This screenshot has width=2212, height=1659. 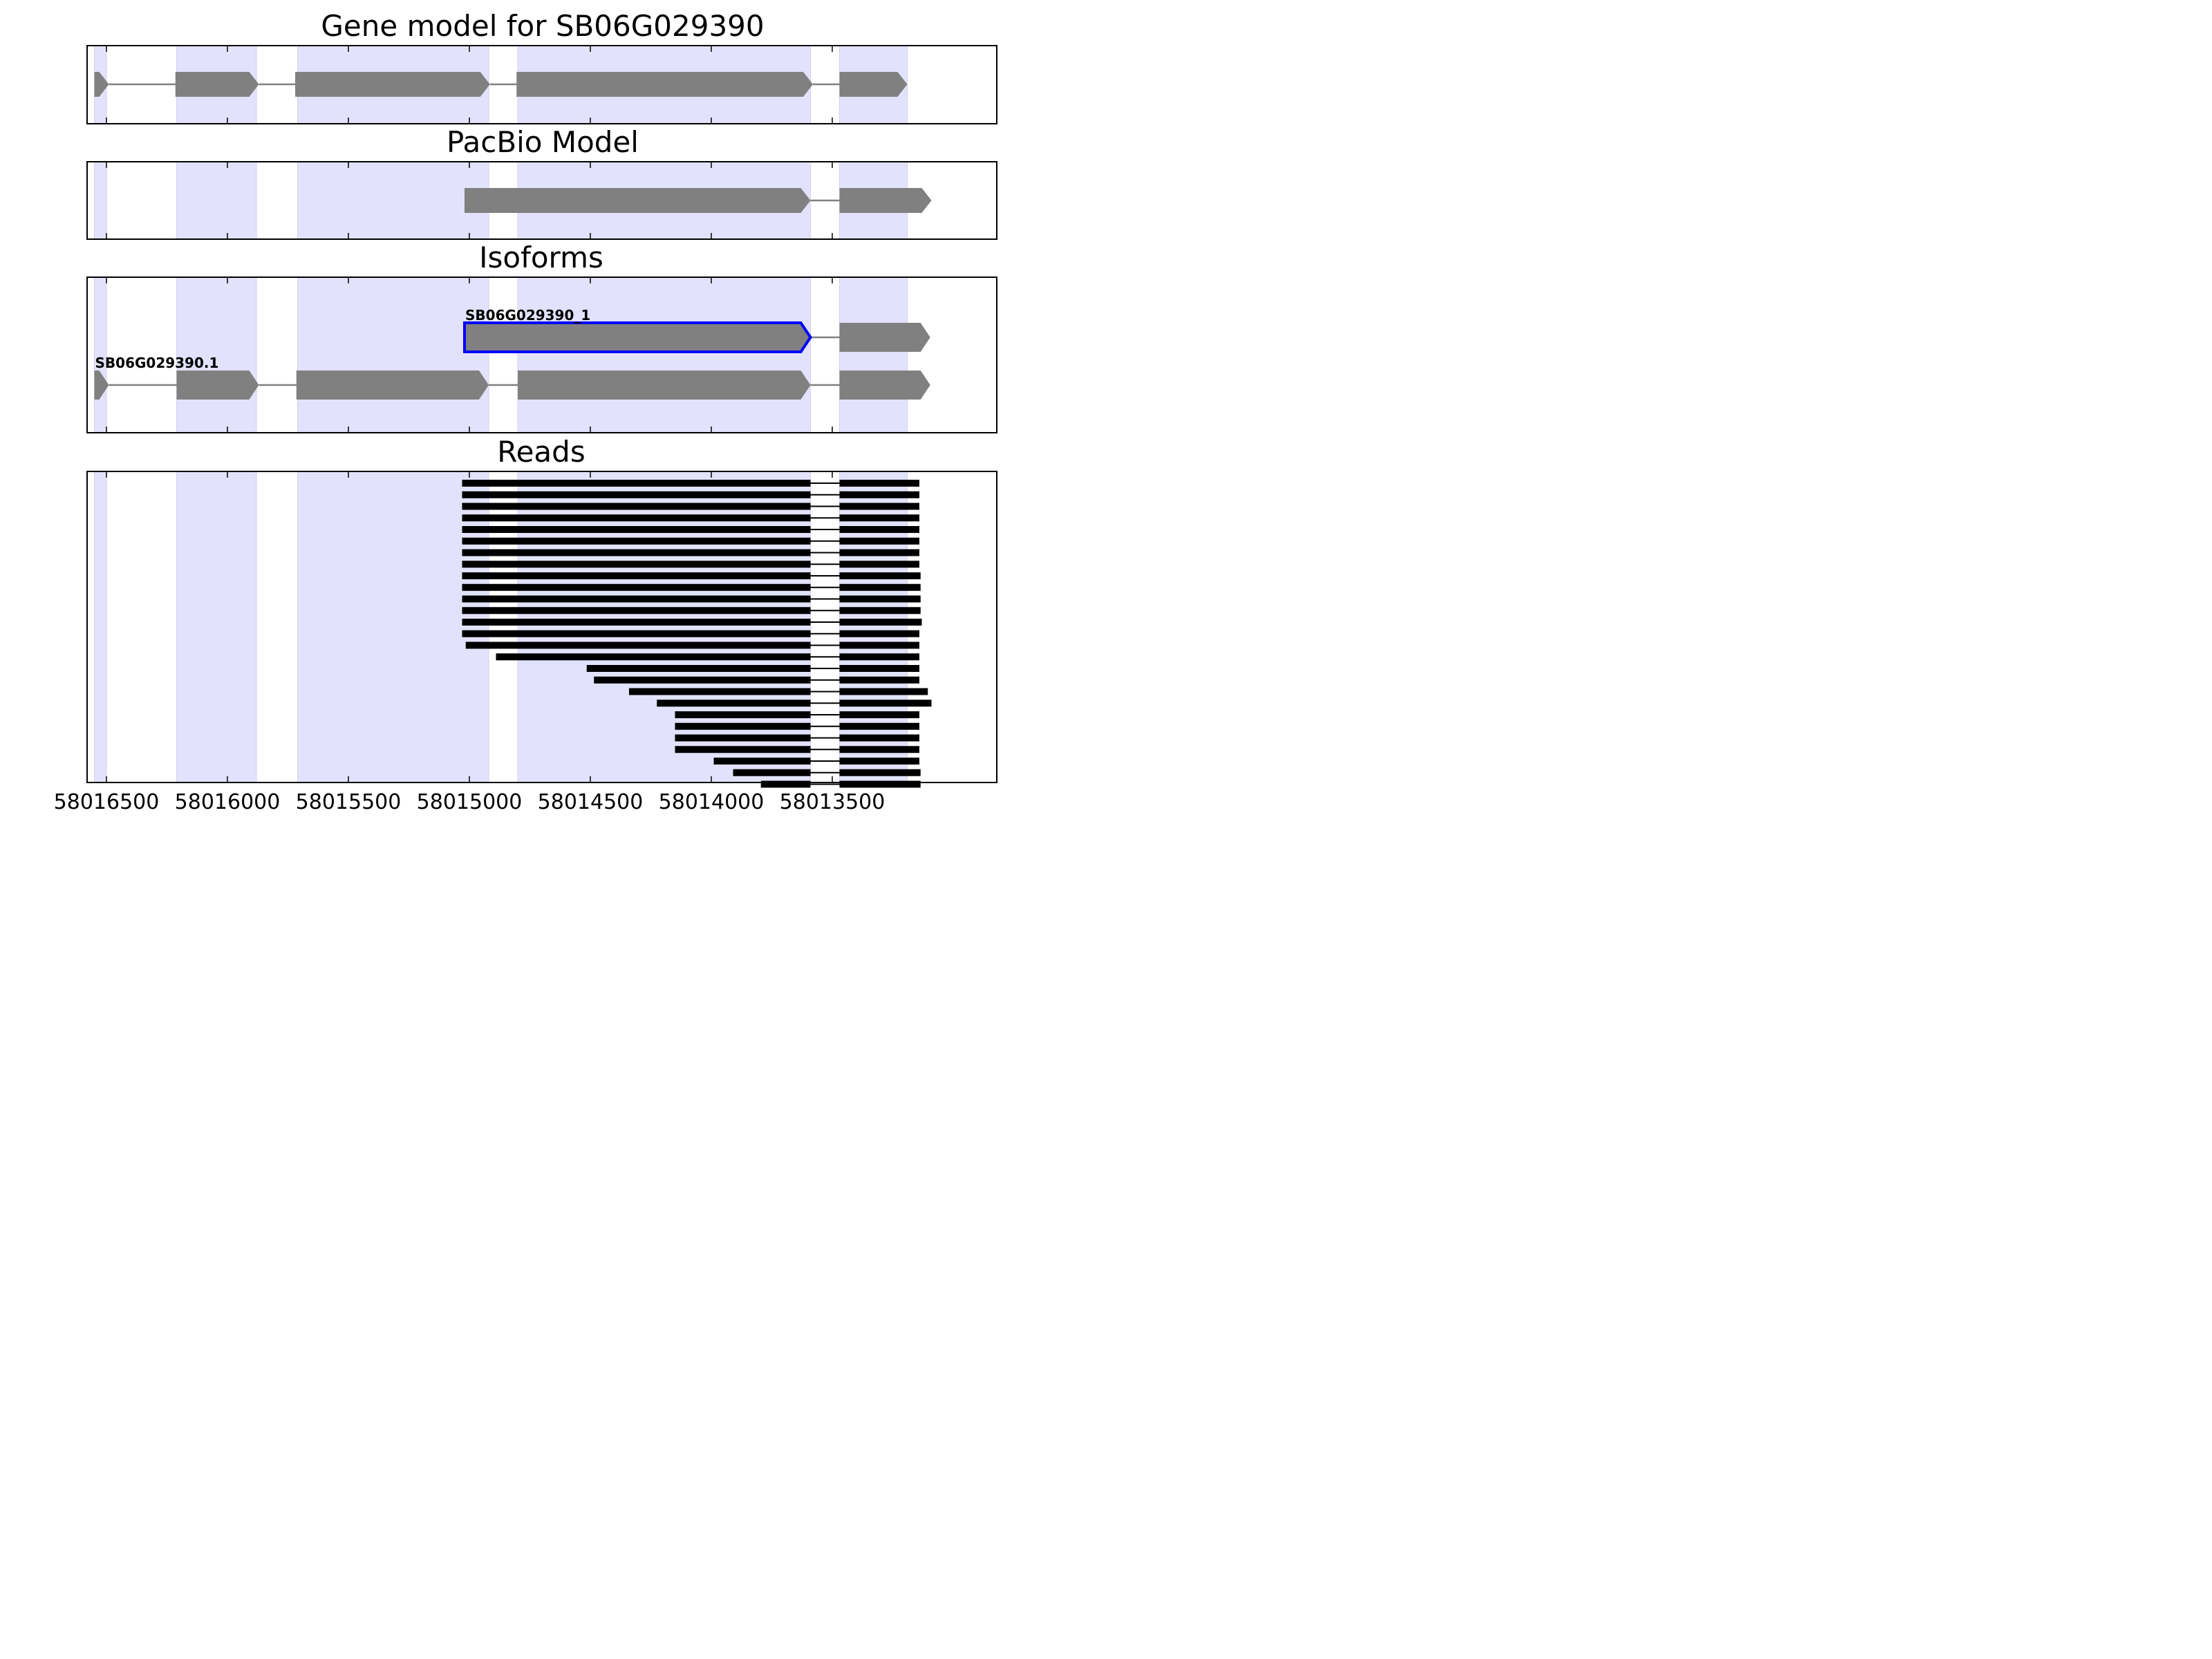 I want to click on gene-model-track, so click(x=501, y=84).